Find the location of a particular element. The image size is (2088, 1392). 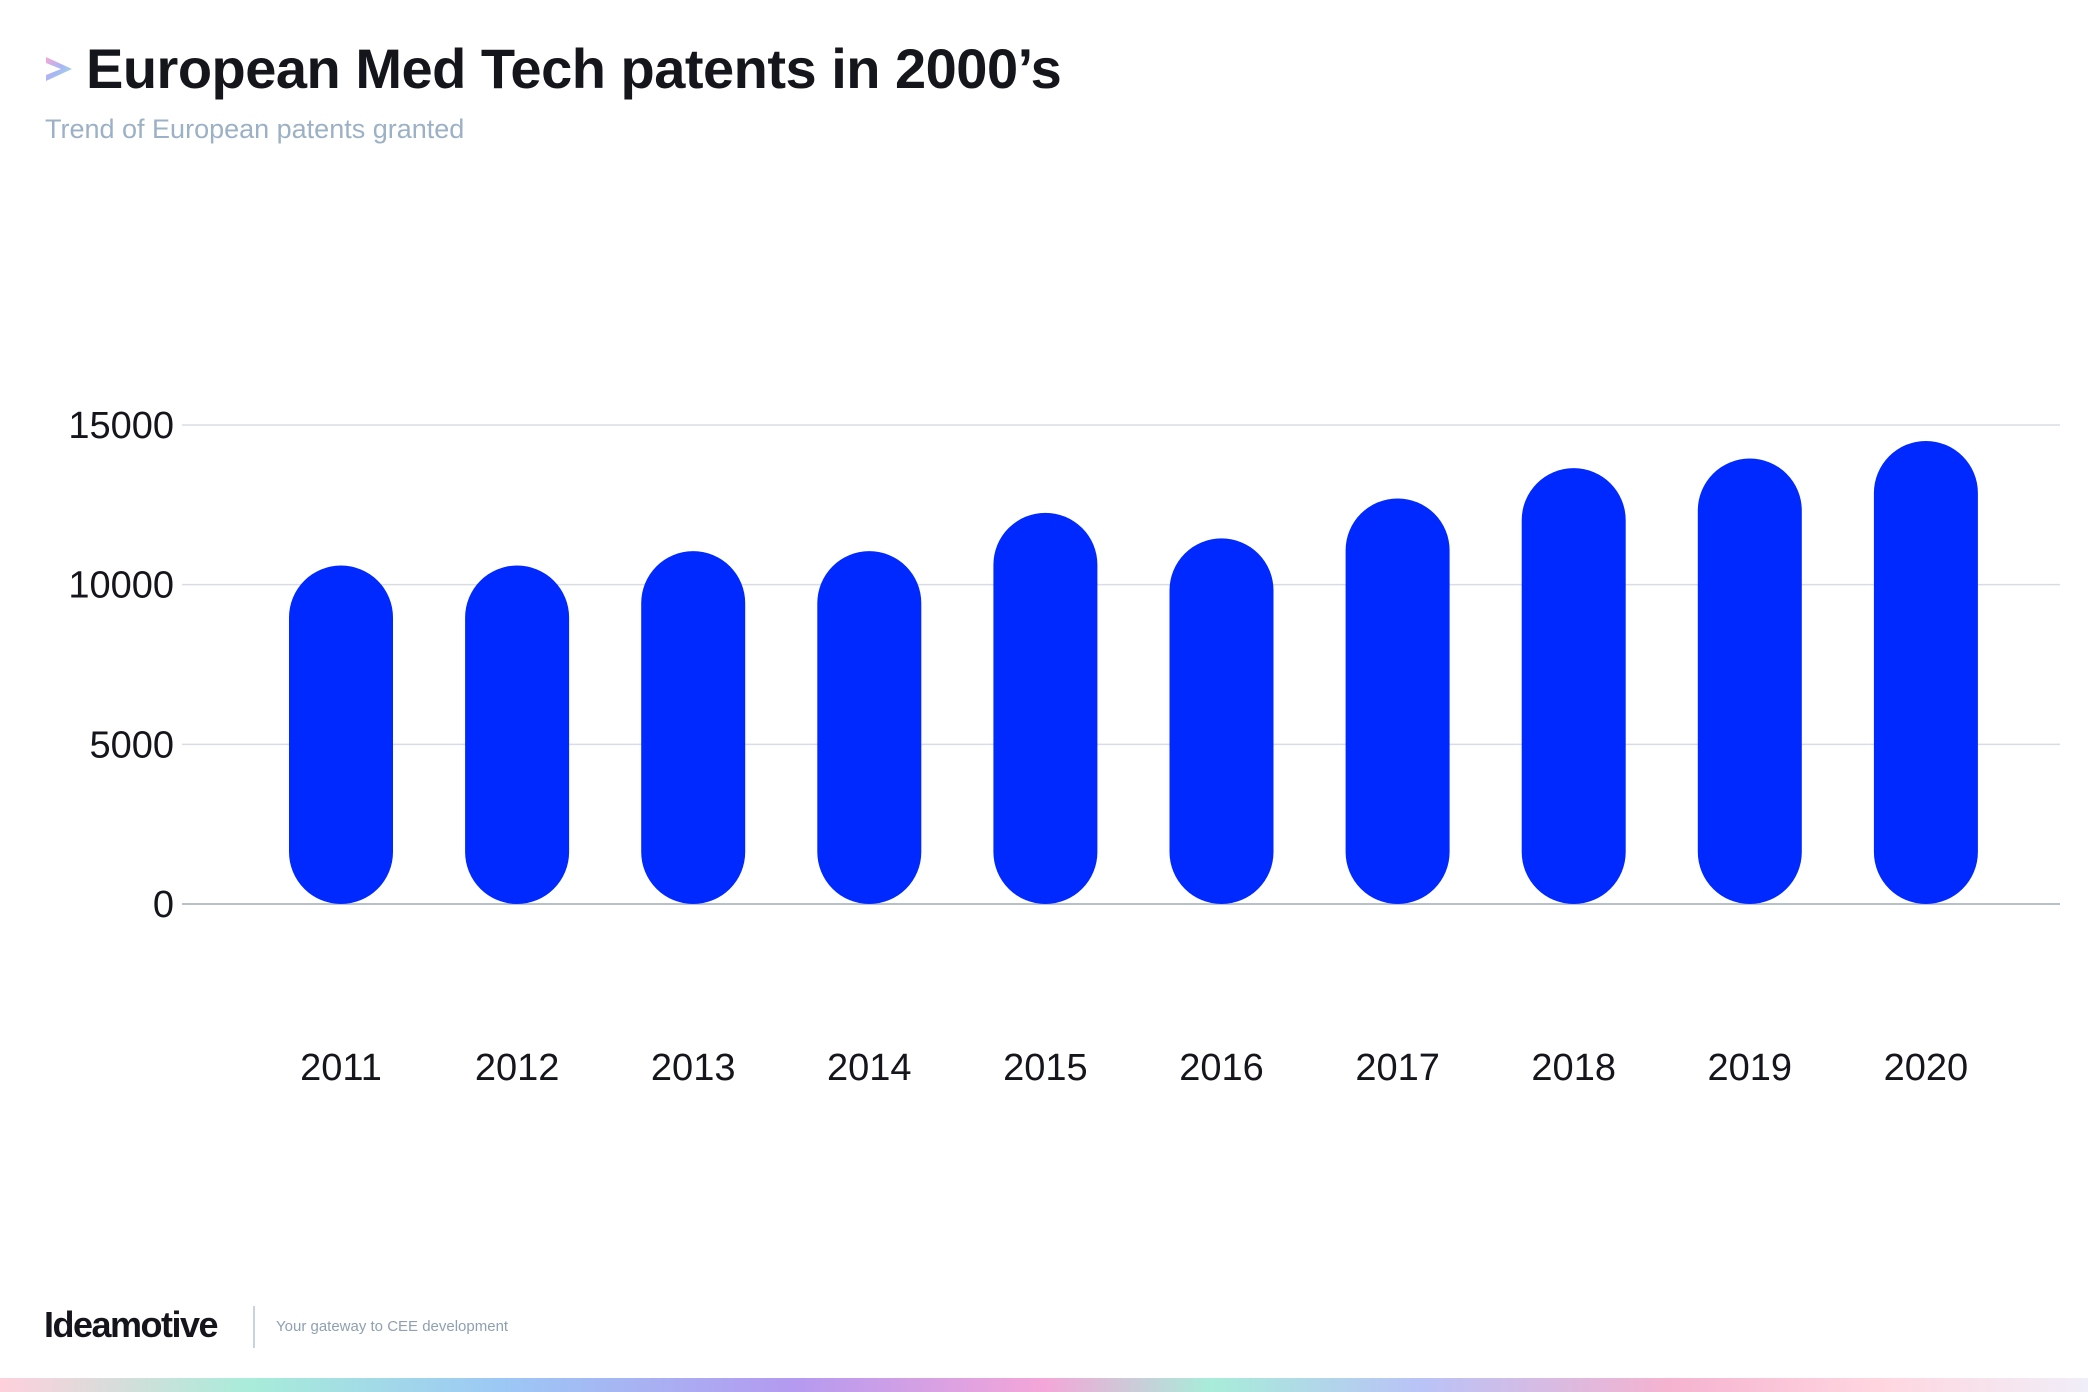

y-tick-label: 10000 is located at coordinates (121, 586).